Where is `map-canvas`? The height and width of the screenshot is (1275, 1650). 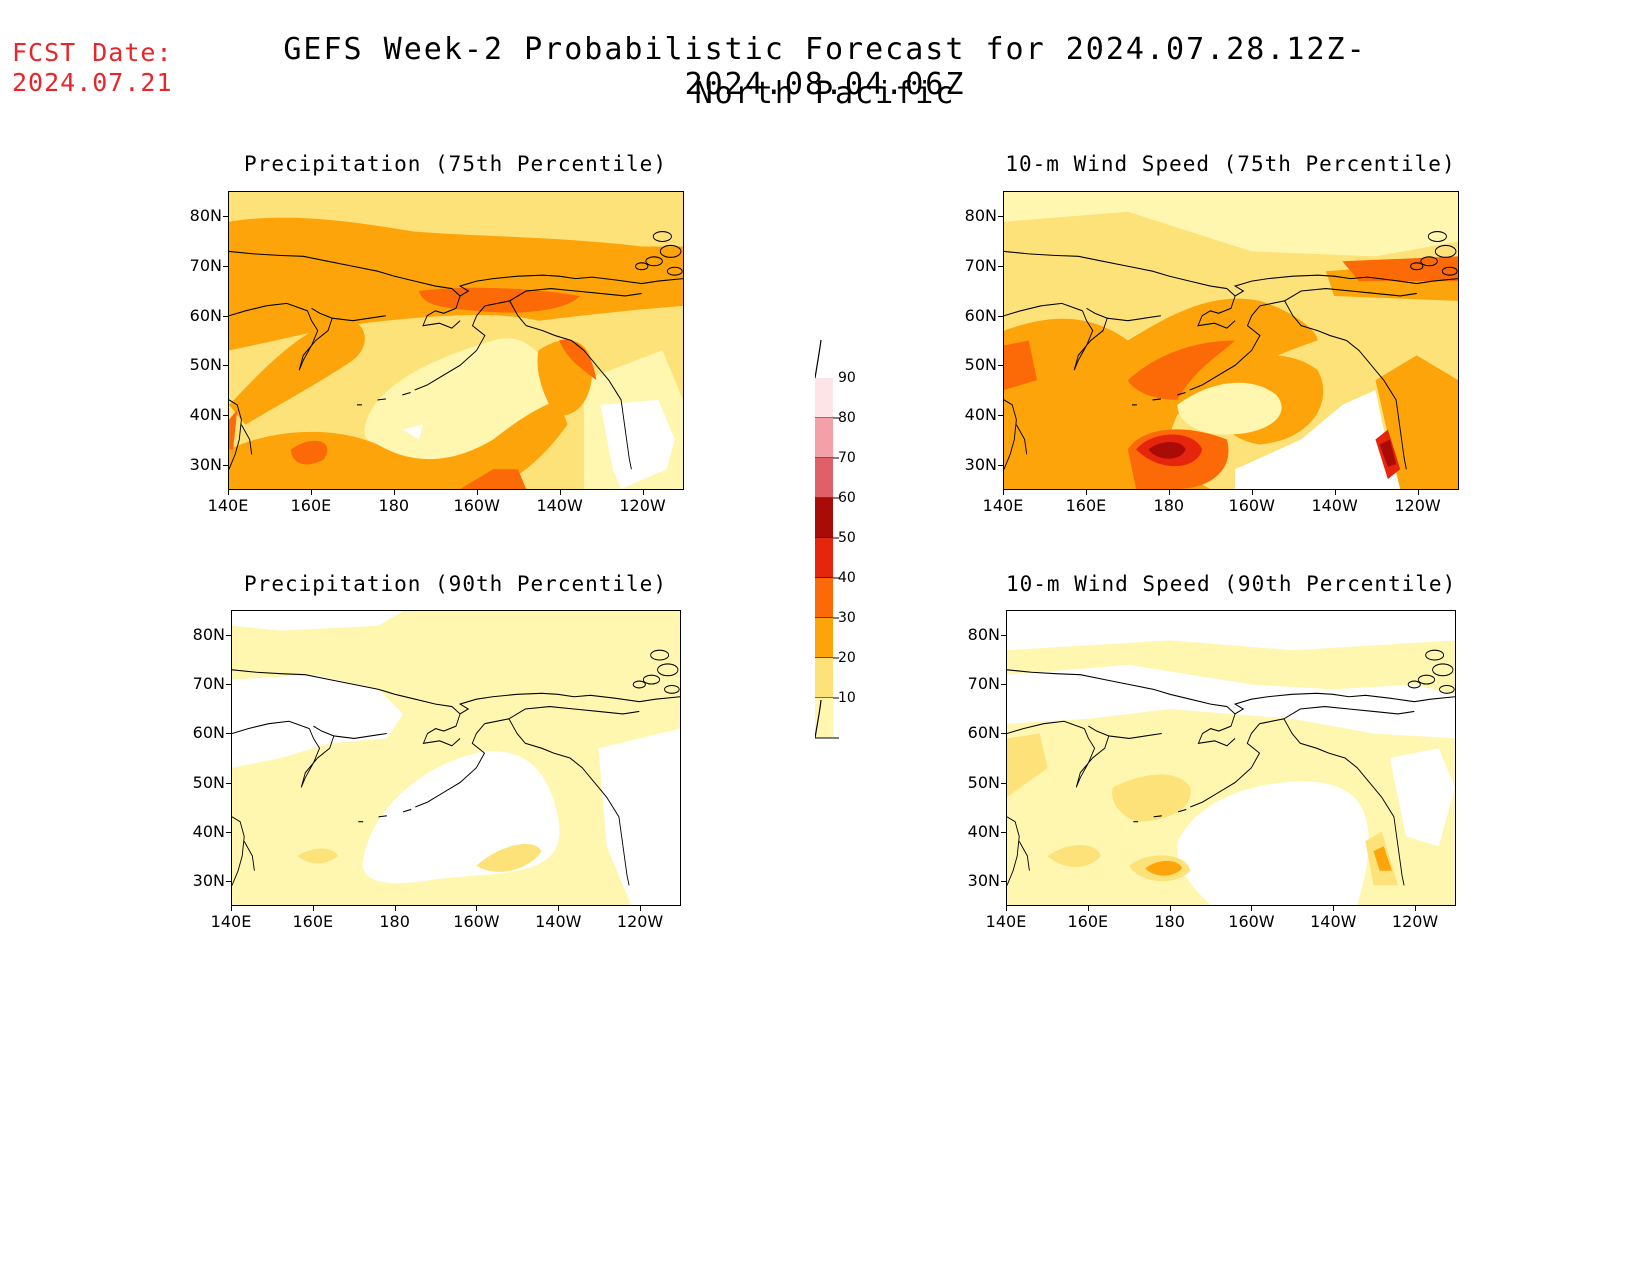
map-canvas is located at coordinates (456, 758).